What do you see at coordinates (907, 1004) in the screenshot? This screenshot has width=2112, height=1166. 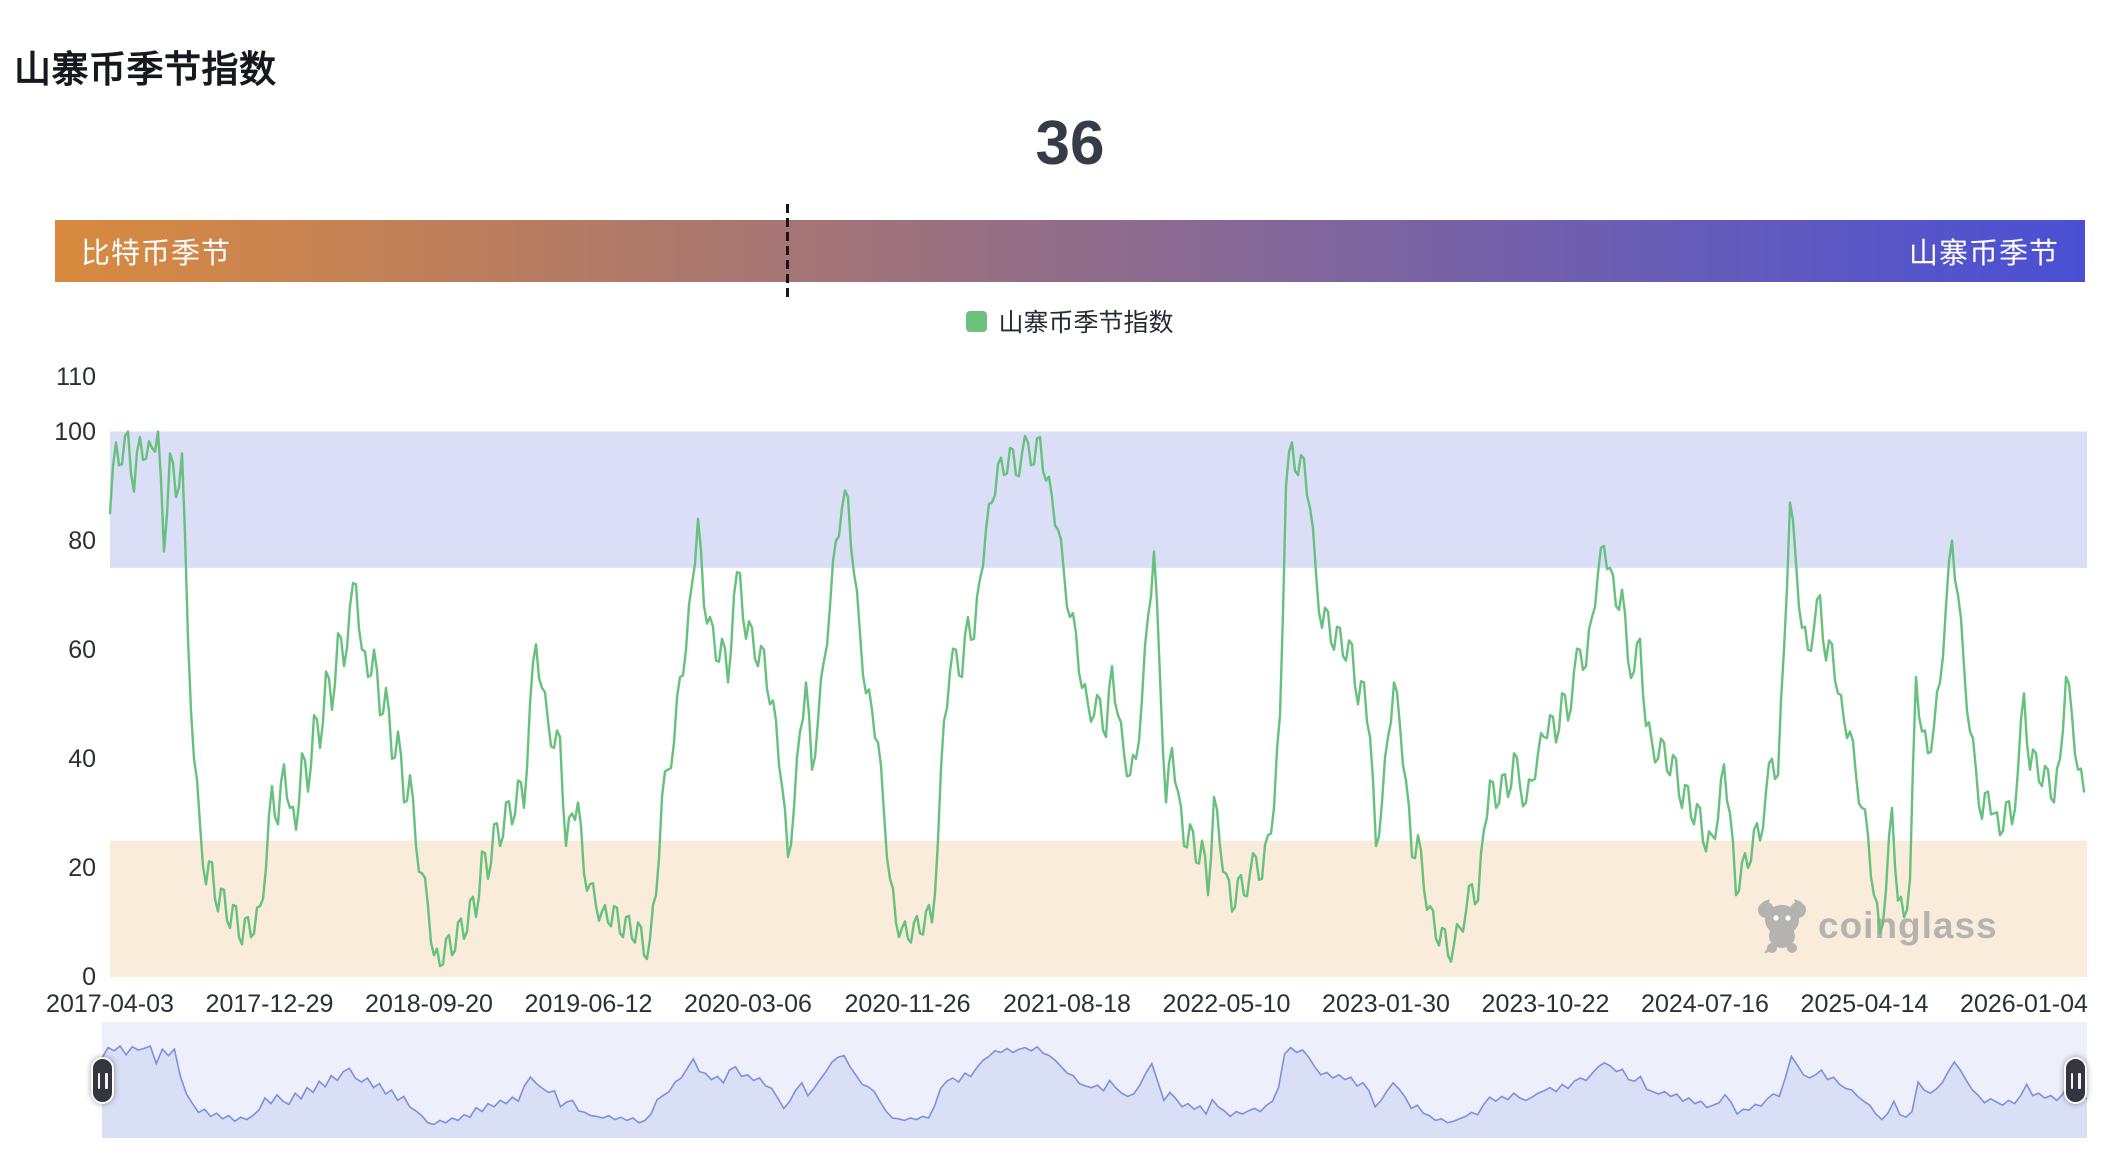 I see `x-tick-label: 2020-11-26` at bounding box center [907, 1004].